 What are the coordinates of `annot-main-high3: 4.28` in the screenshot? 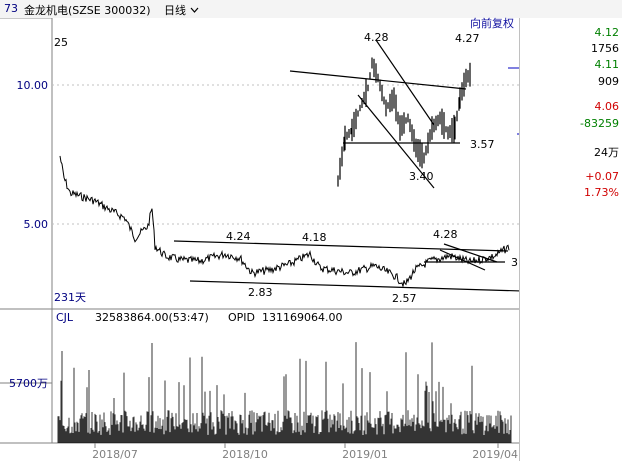 It's located at (445, 234).